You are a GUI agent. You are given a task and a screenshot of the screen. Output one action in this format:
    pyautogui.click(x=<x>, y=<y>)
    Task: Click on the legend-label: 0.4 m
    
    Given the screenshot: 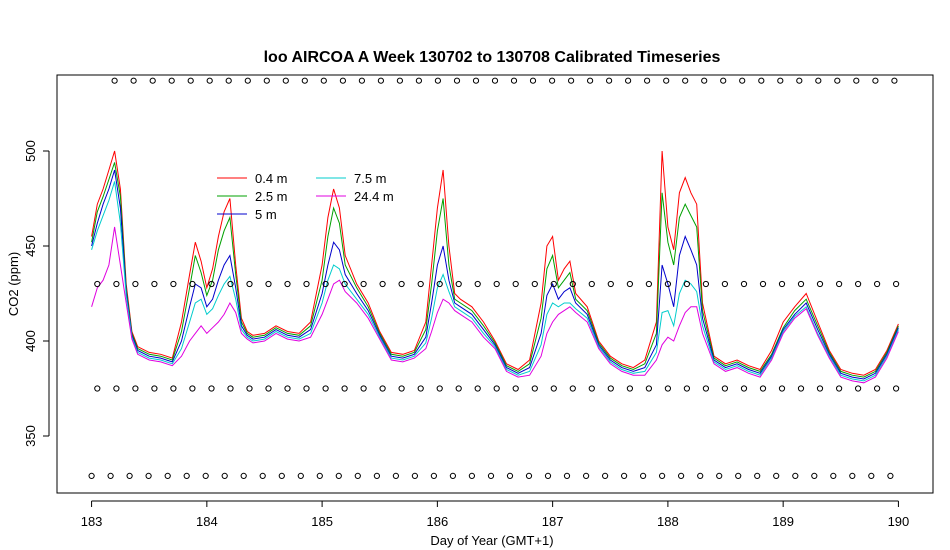 What is the action you would take?
    pyautogui.click(x=271, y=178)
    